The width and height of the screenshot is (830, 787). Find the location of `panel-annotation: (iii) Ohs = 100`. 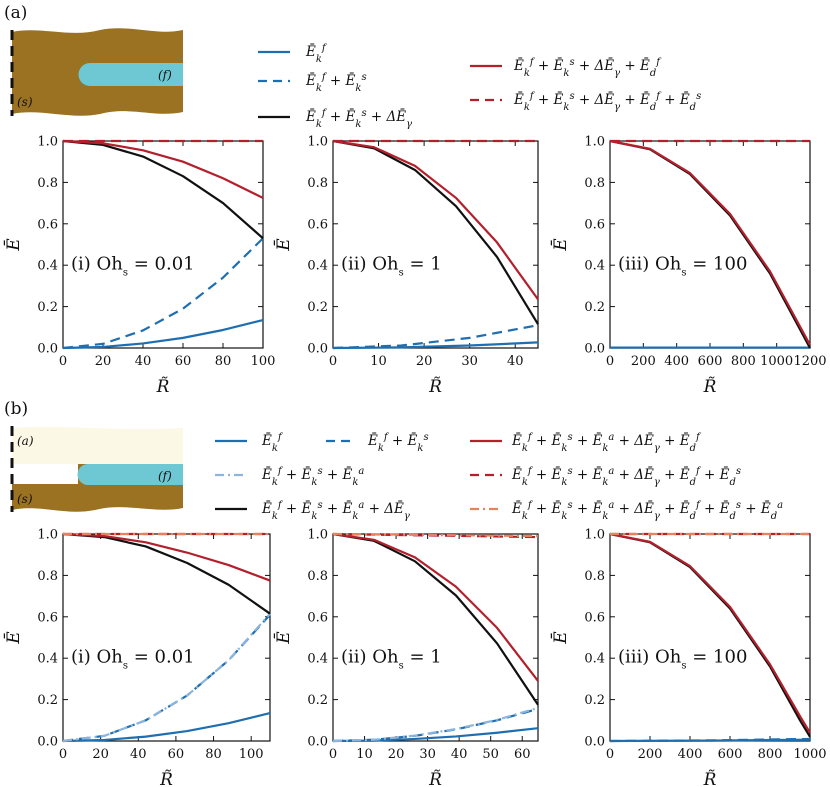

panel-annotation: (iii) Ohs = 100 is located at coordinates (682, 265).